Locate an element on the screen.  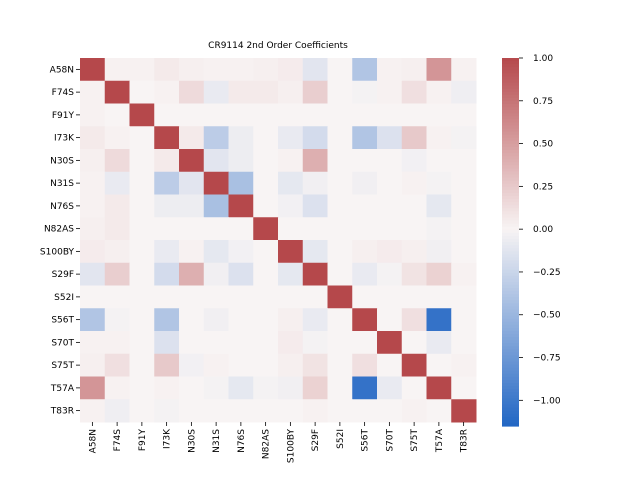
y-tick-label: A58N is located at coordinates (62, 70).